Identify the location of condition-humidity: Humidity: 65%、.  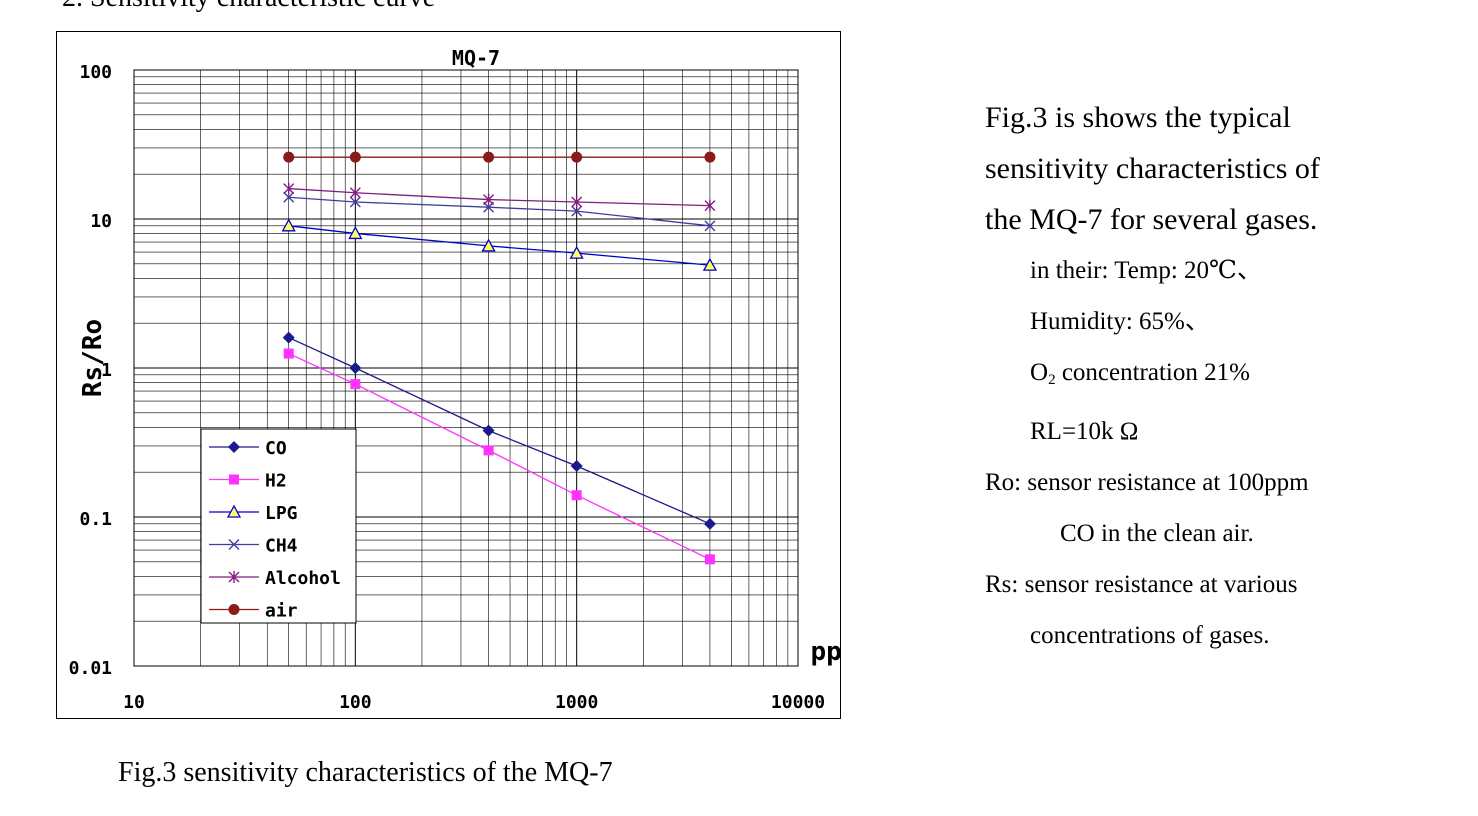
(1120, 321).